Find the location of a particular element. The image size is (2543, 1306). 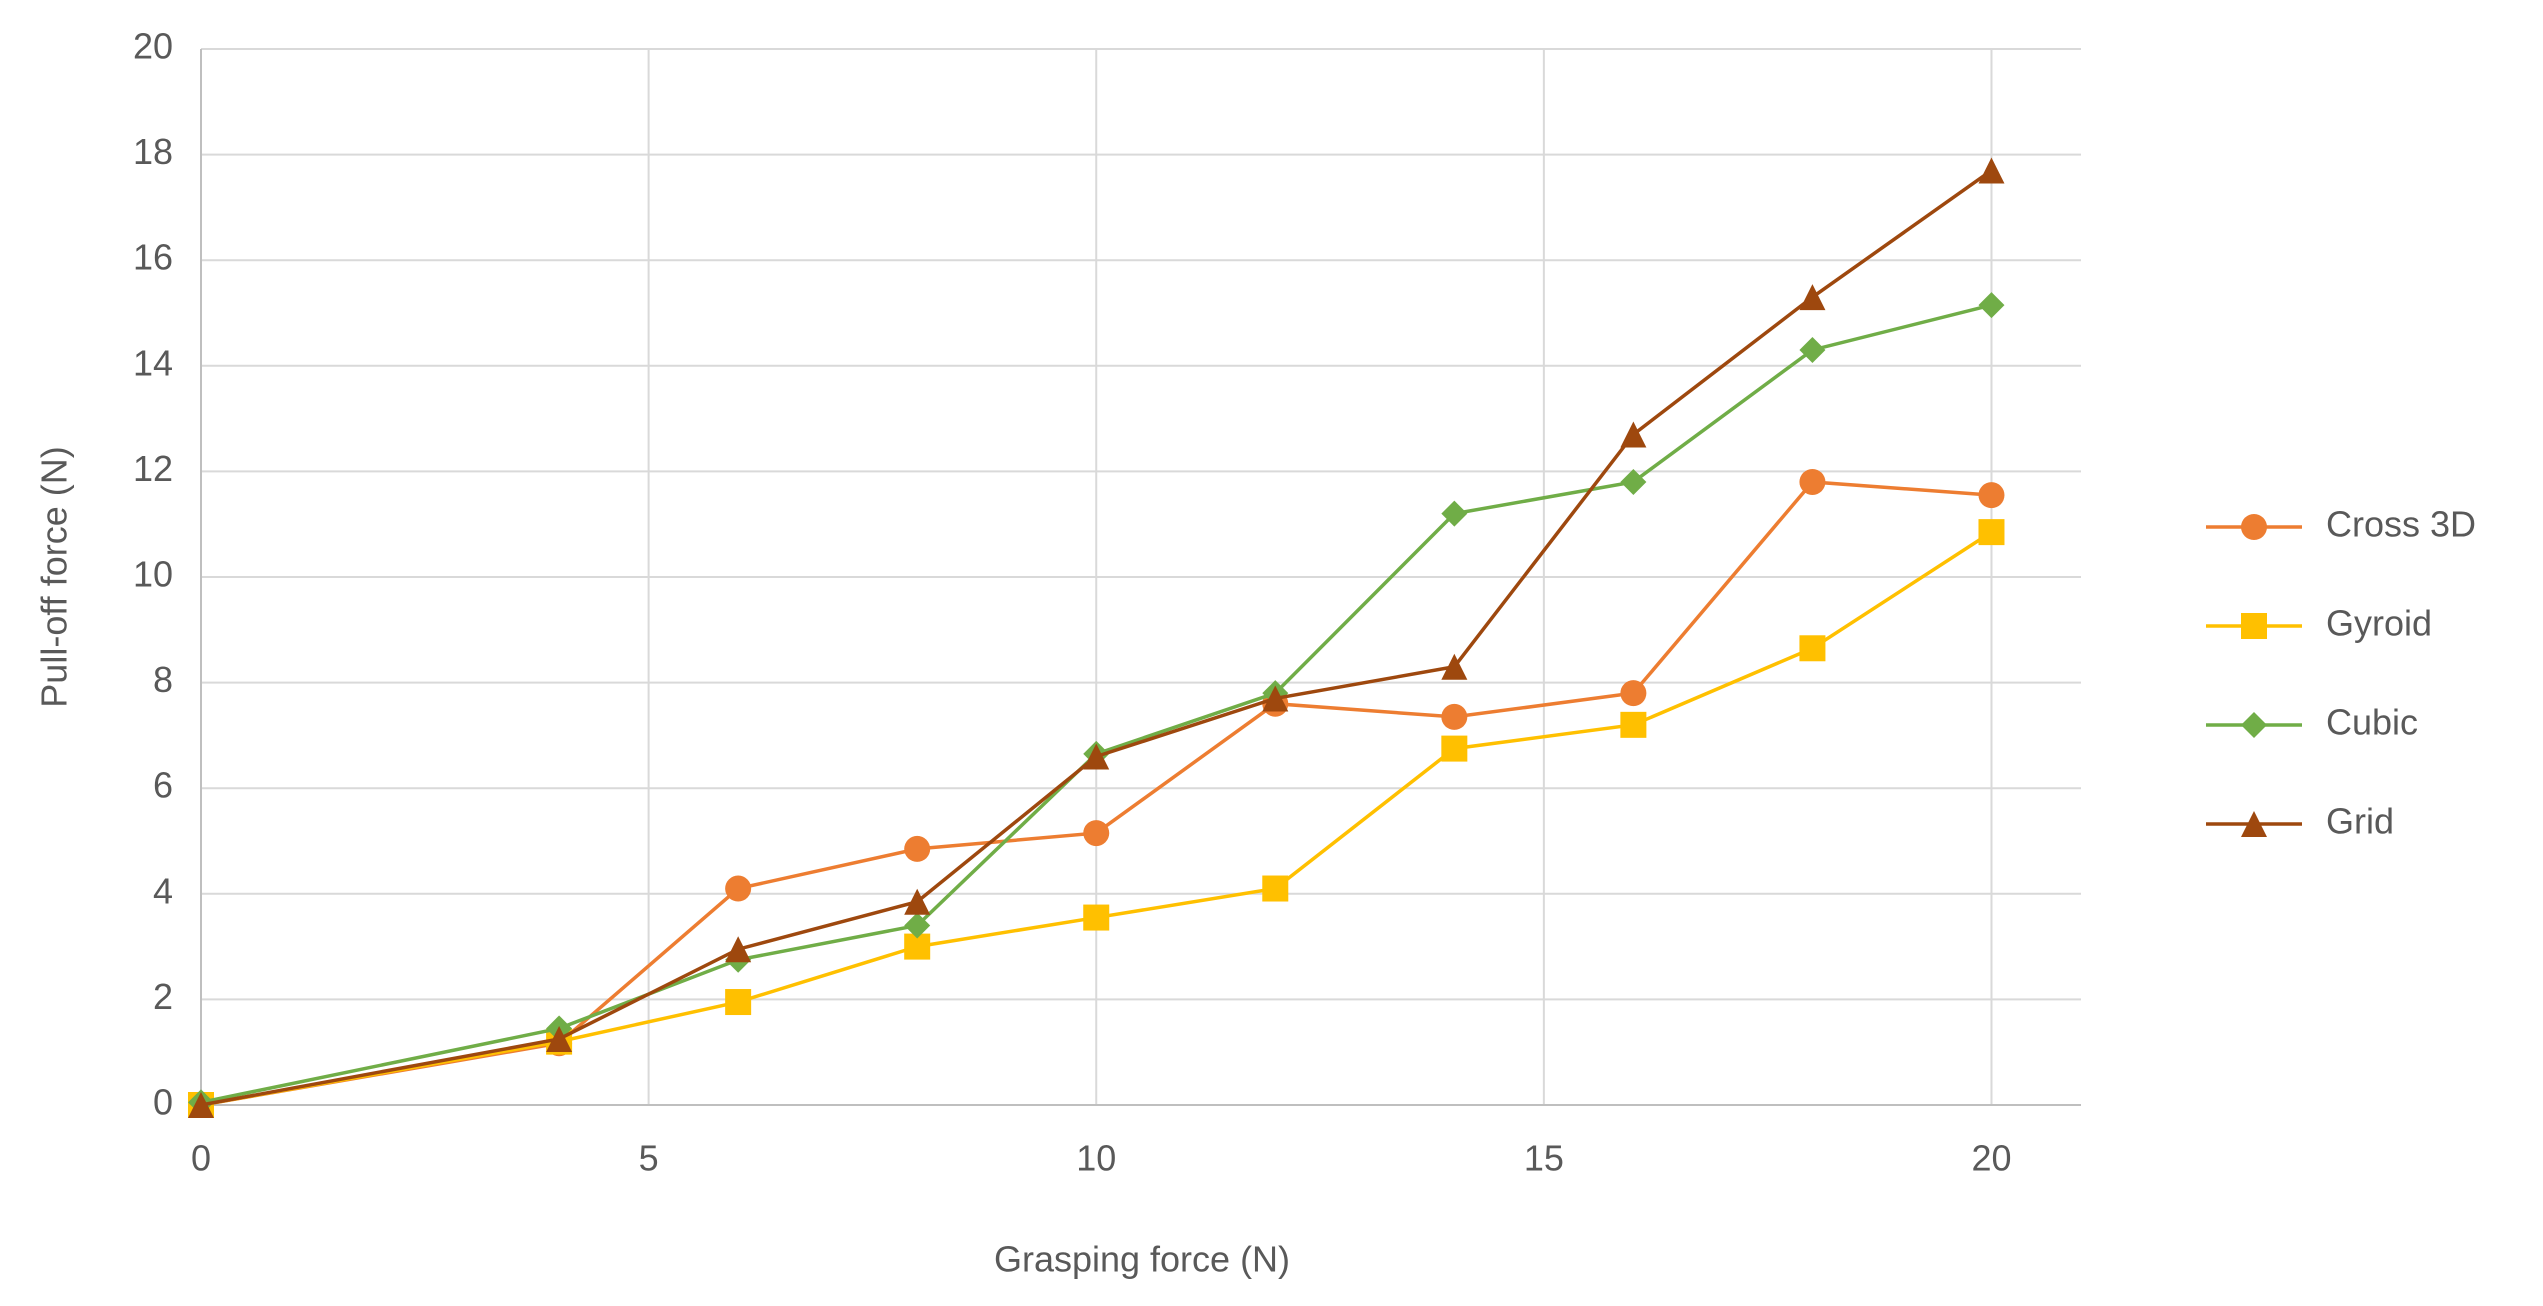

y-tick-label: 18 is located at coordinates (153, 151).